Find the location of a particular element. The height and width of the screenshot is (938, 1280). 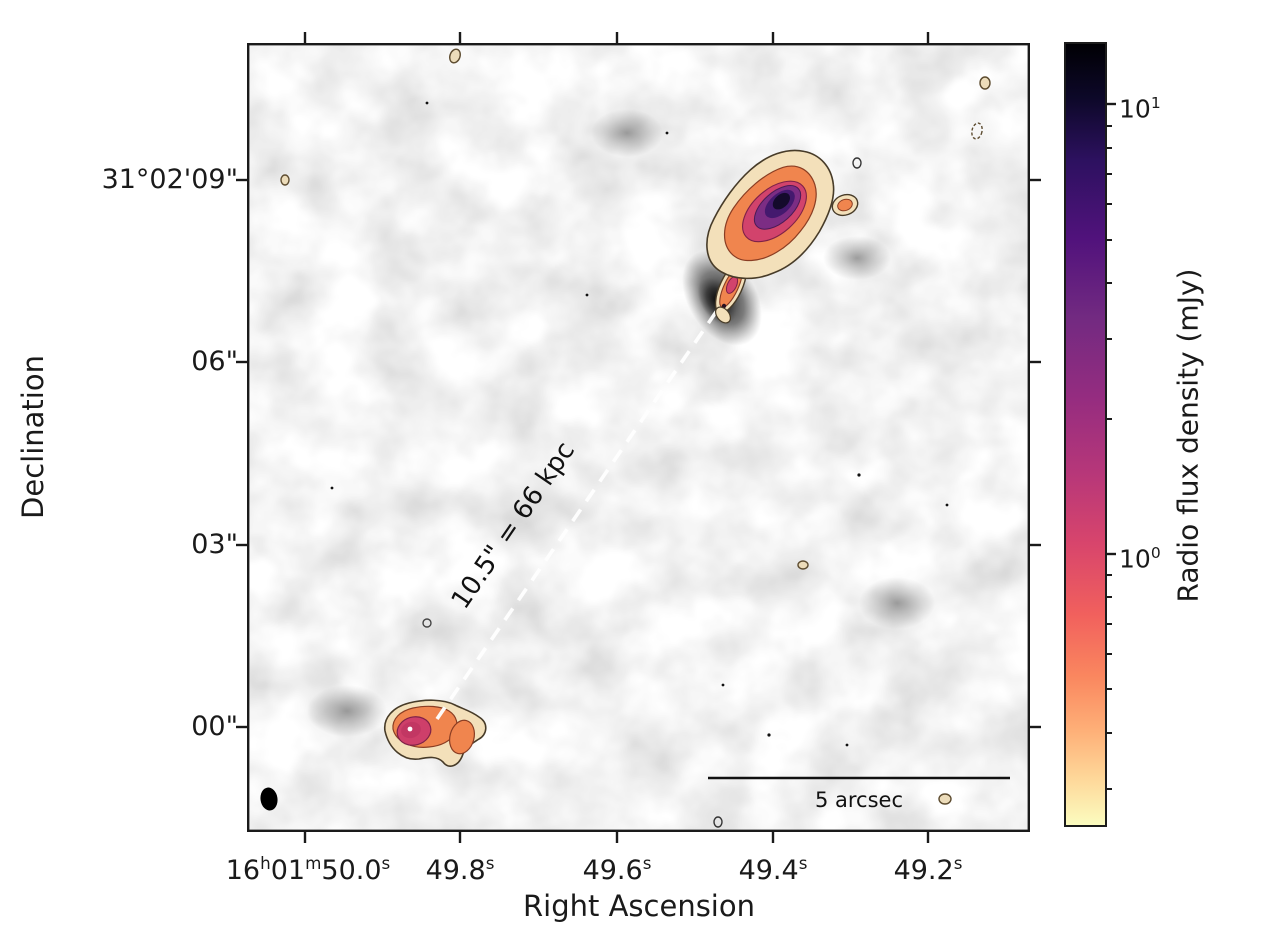

colorbar-gradient is located at coordinates (1085, 434).